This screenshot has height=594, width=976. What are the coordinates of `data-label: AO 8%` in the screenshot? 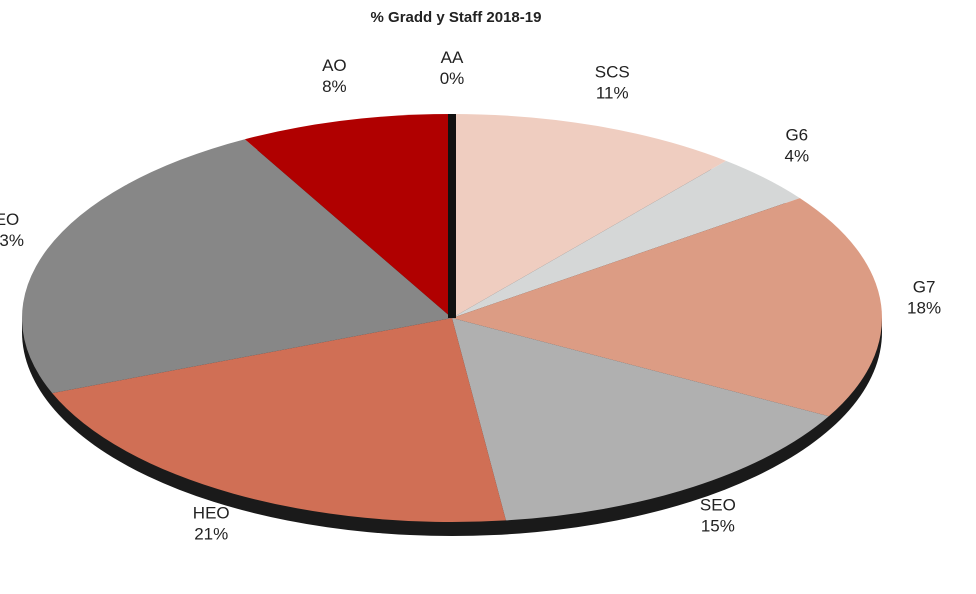 It's located at (334, 76).